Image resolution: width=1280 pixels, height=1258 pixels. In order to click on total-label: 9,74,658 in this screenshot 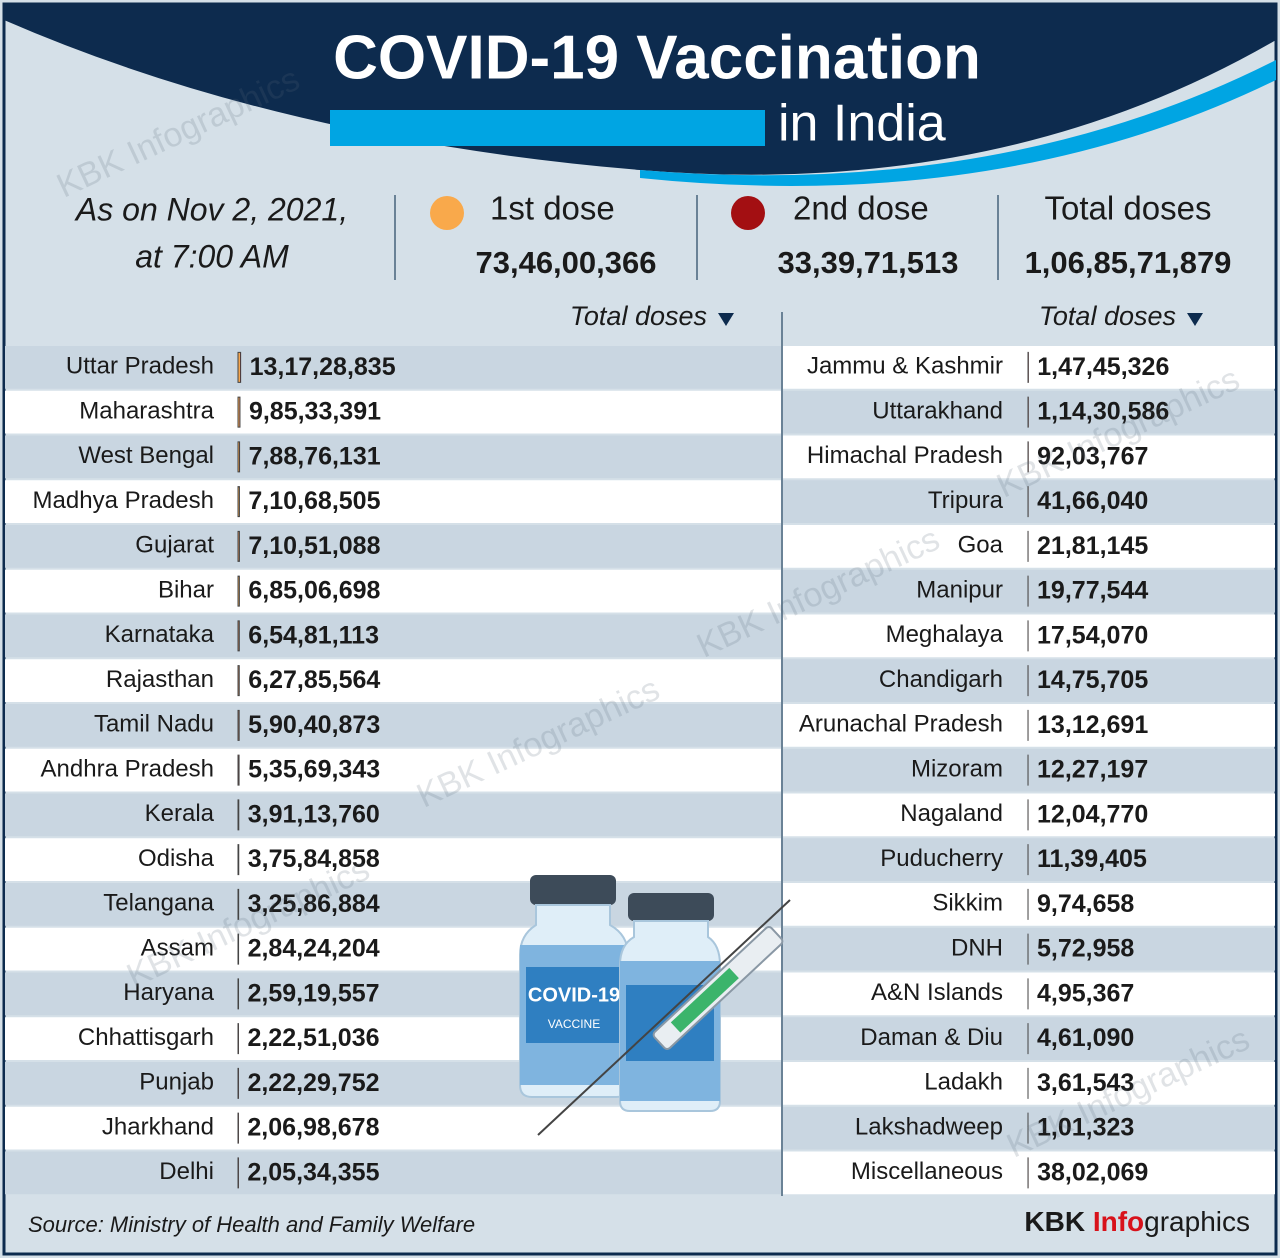, I will do `click(1085, 904)`.